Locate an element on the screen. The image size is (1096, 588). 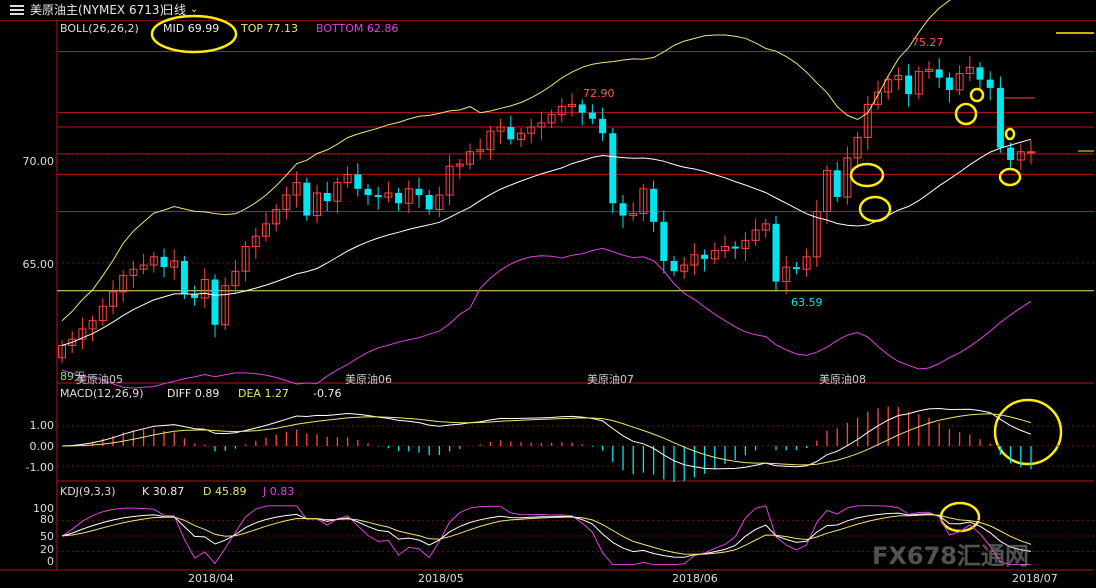
kdj-k-line is located at coordinates (546, 535).